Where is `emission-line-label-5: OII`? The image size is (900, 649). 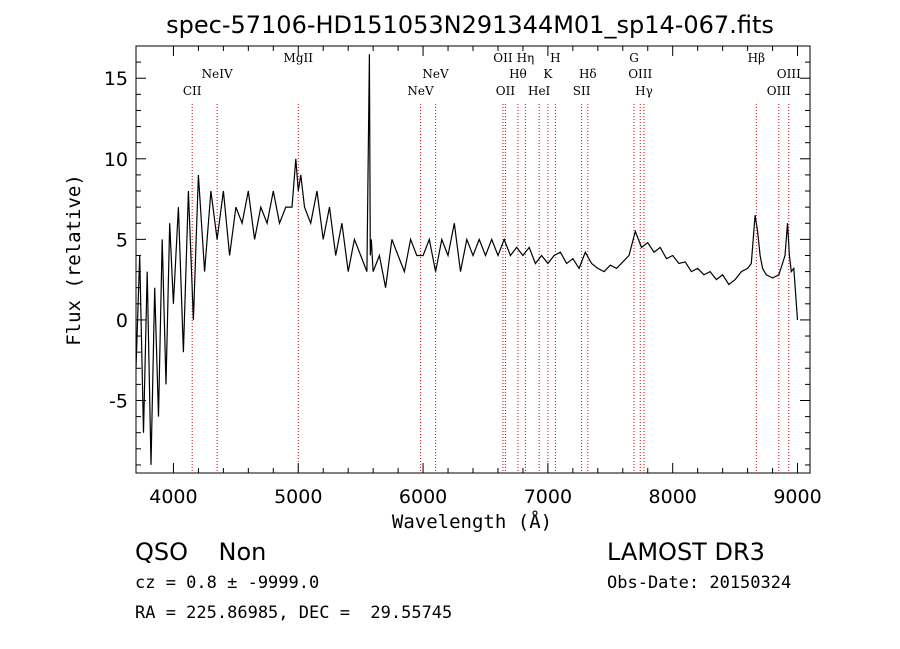
emission-line-label-5: OII is located at coordinates (503, 58).